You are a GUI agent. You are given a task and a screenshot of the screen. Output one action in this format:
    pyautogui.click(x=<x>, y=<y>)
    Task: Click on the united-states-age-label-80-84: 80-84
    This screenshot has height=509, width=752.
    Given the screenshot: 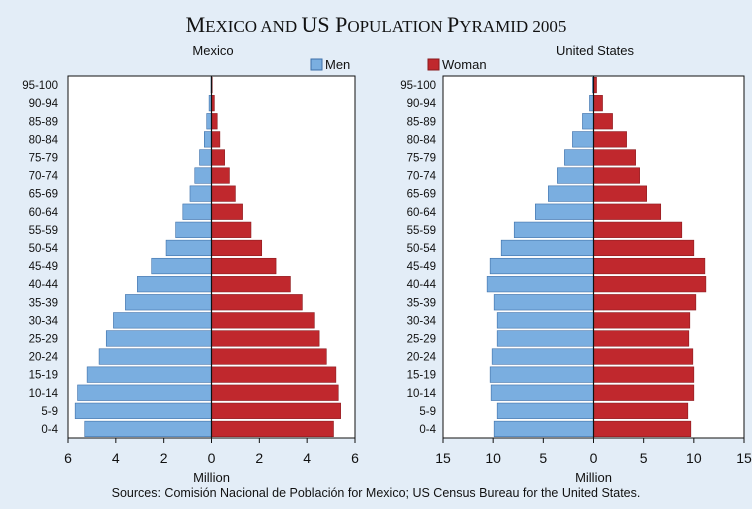 What is the action you would take?
    pyautogui.click(x=422, y=140)
    